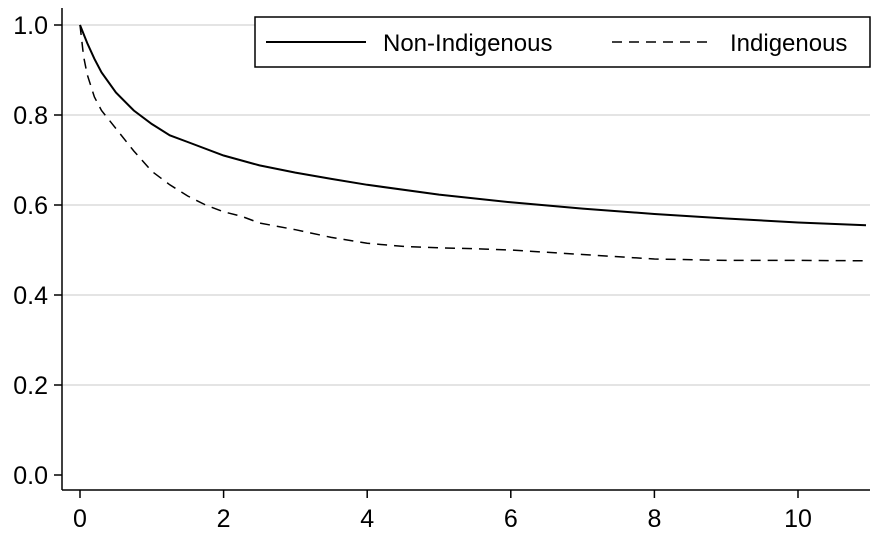 The image size is (873, 536). I want to click on y-tick-label: 0.4, so click(30, 296).